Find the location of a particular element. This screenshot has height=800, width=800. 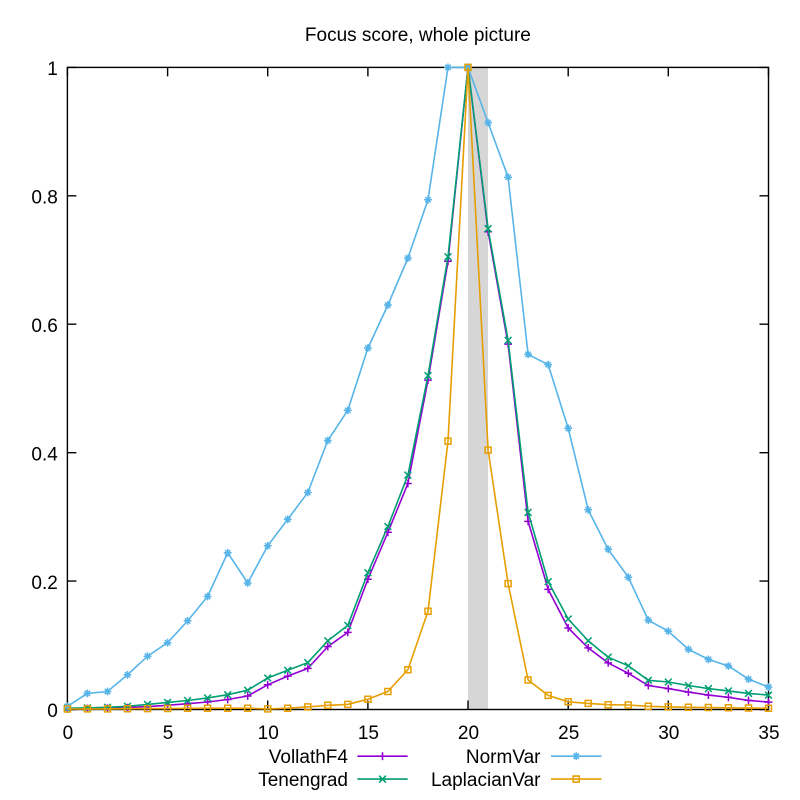

svg-text: NormVar is located at coordinates (503, 757).